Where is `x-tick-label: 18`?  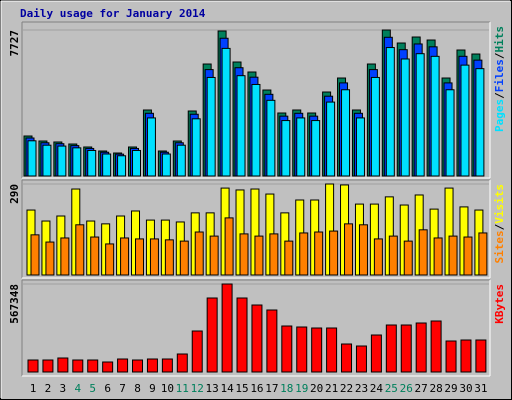
x-tick-label: 18 is located at coordinates (286, 388).